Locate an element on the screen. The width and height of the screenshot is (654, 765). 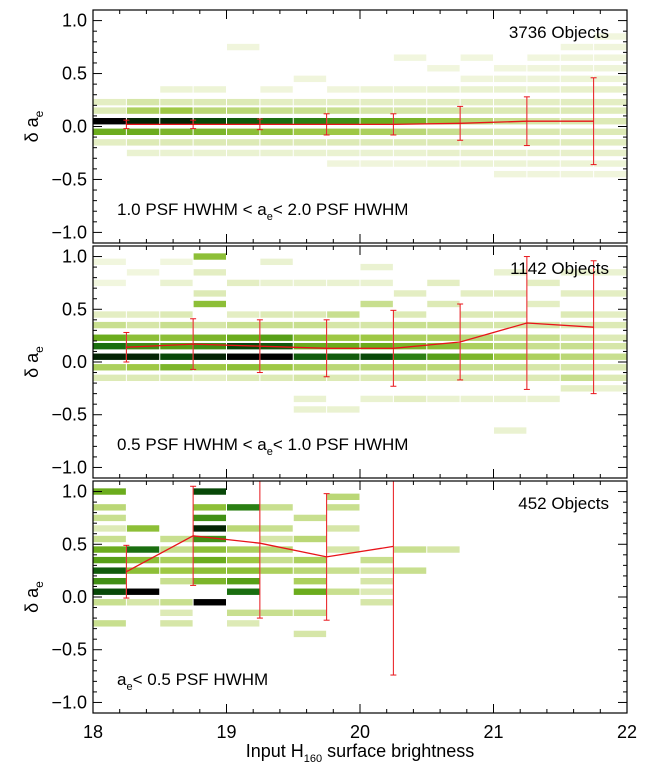
x-tick-label: 20 is located at coordinates (360, 732).